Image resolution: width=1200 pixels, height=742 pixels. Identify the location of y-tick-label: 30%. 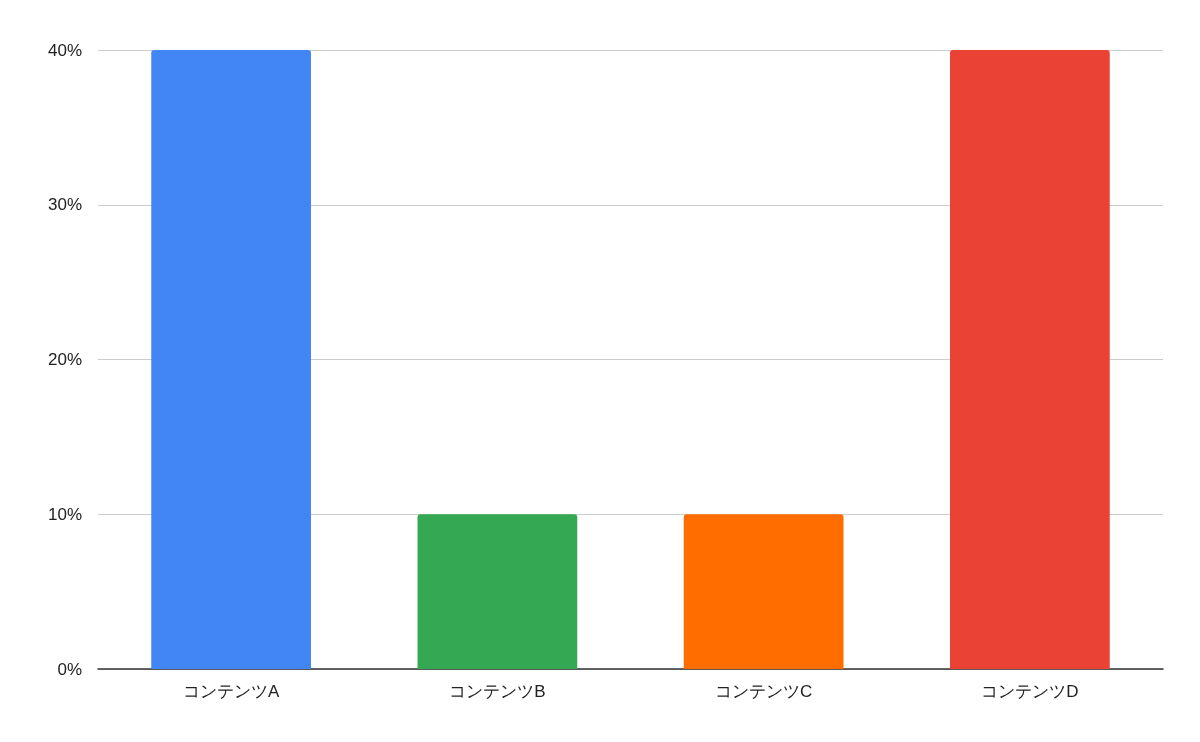
(64, 205).